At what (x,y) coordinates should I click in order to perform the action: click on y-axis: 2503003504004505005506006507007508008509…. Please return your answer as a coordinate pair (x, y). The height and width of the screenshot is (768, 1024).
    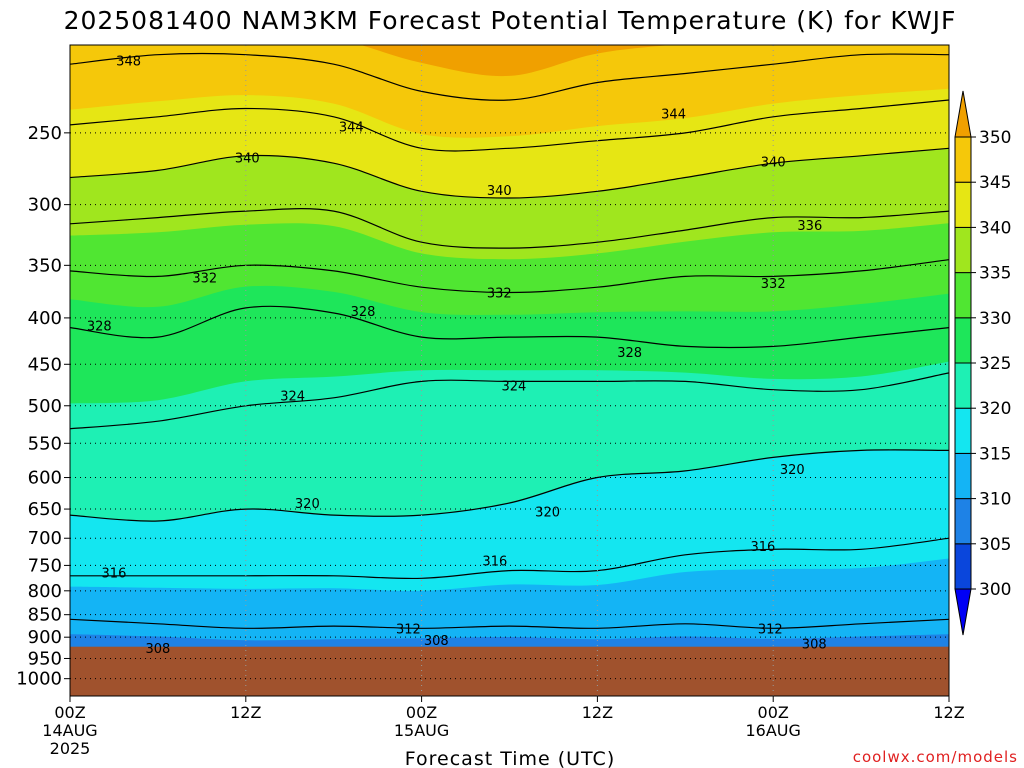
    Looking at the image, I should click on (43, 406).